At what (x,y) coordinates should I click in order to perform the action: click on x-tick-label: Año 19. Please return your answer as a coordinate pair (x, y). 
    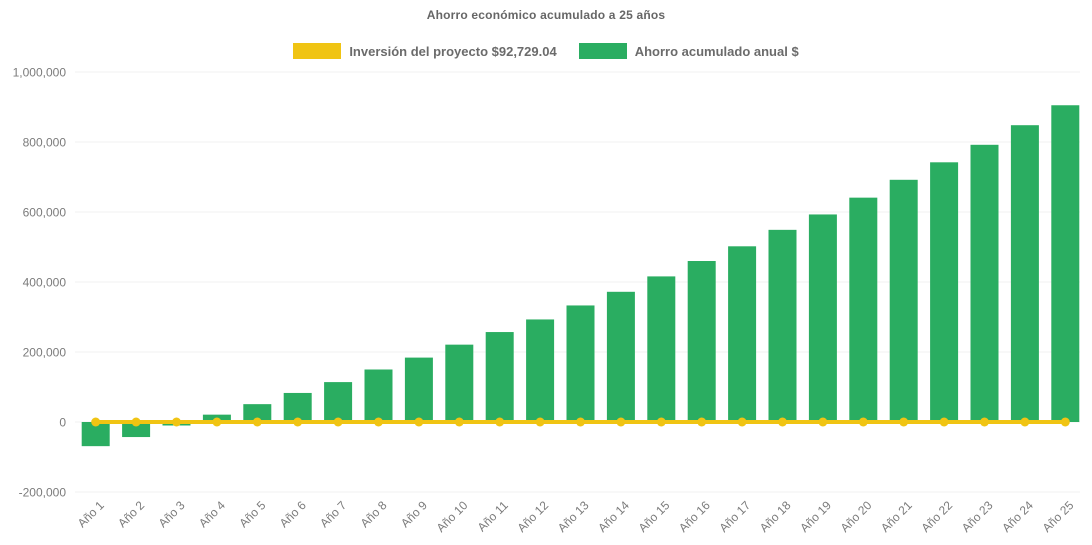
    Looking at the image, I should click on (815, 516).